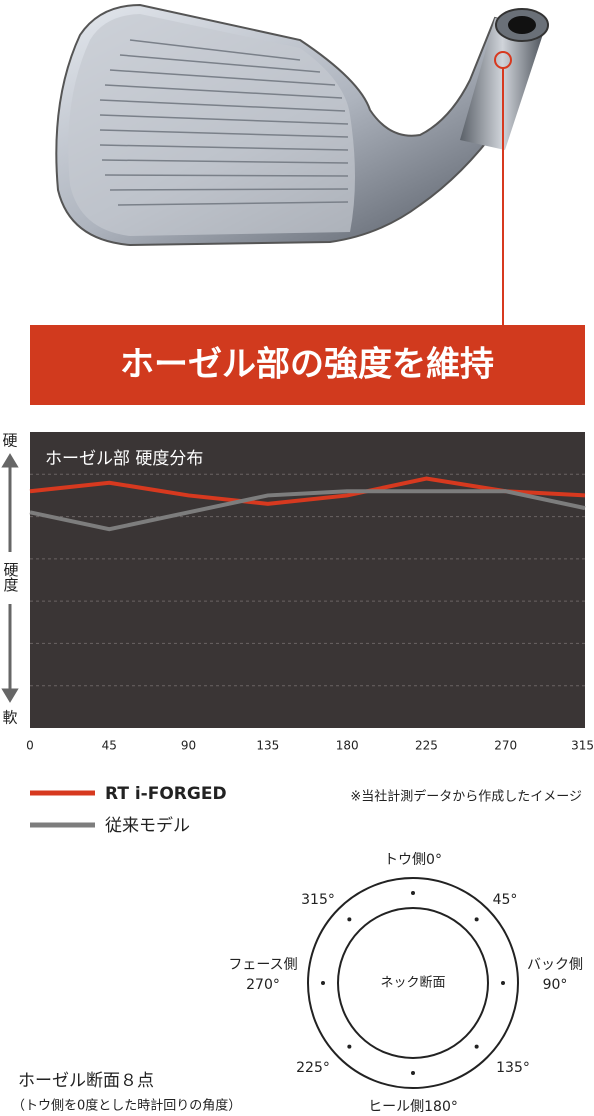 This screenshot has width=594, height=1116. I want to click on banner, so click(307, 365).